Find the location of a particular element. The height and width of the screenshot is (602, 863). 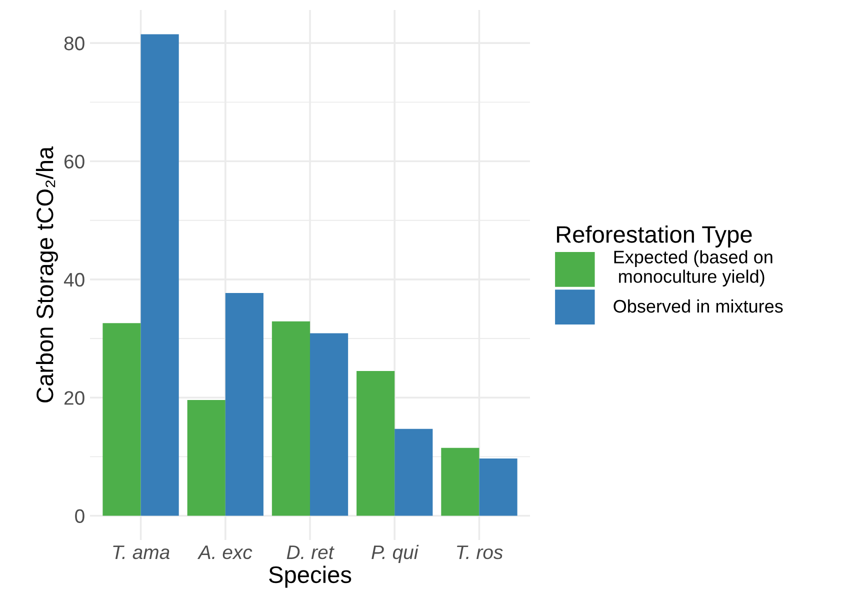

x-axis-title: Species is located at coordinates (310, 577).